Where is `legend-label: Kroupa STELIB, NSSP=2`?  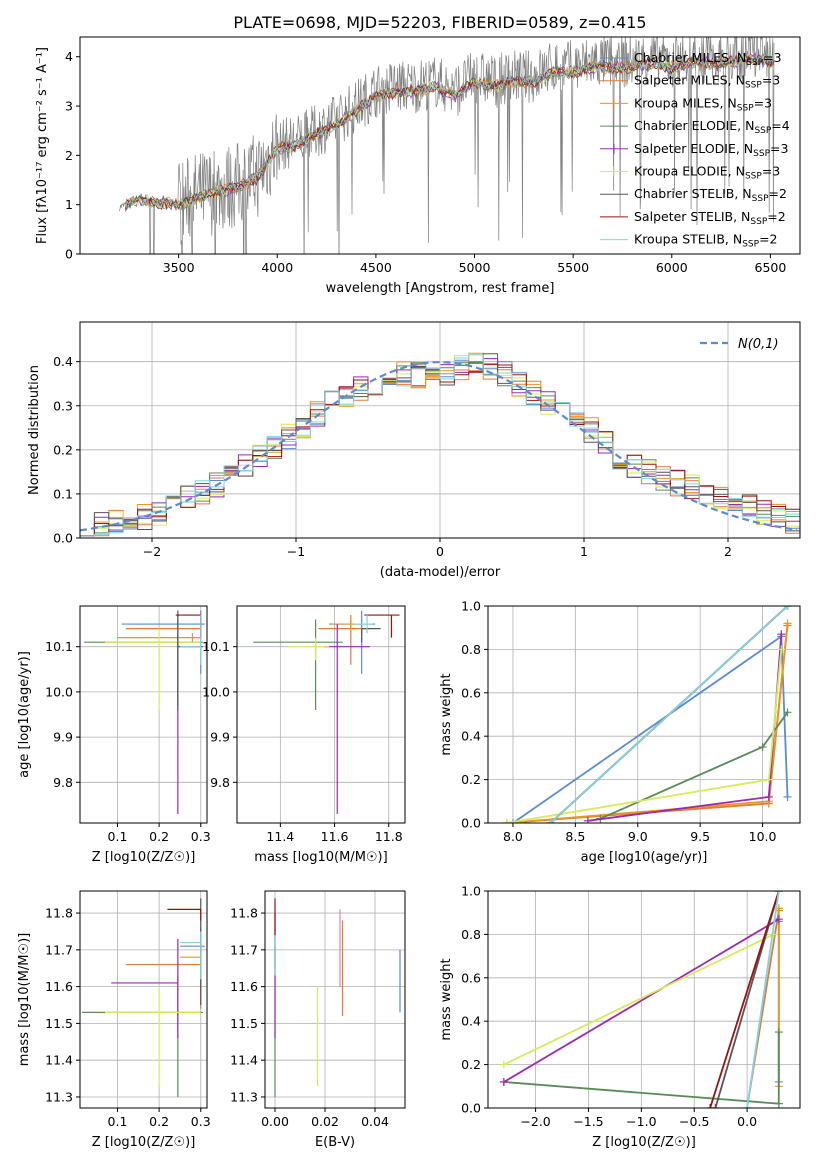 legend-label: Kroupa STELIB, NSSP=2 is located at coordinates (706, 241).